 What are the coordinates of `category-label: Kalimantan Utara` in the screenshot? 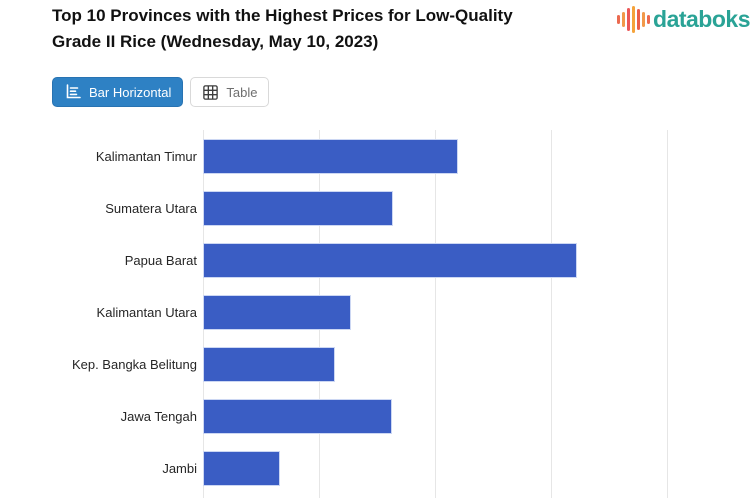 It's located at (146, 312).